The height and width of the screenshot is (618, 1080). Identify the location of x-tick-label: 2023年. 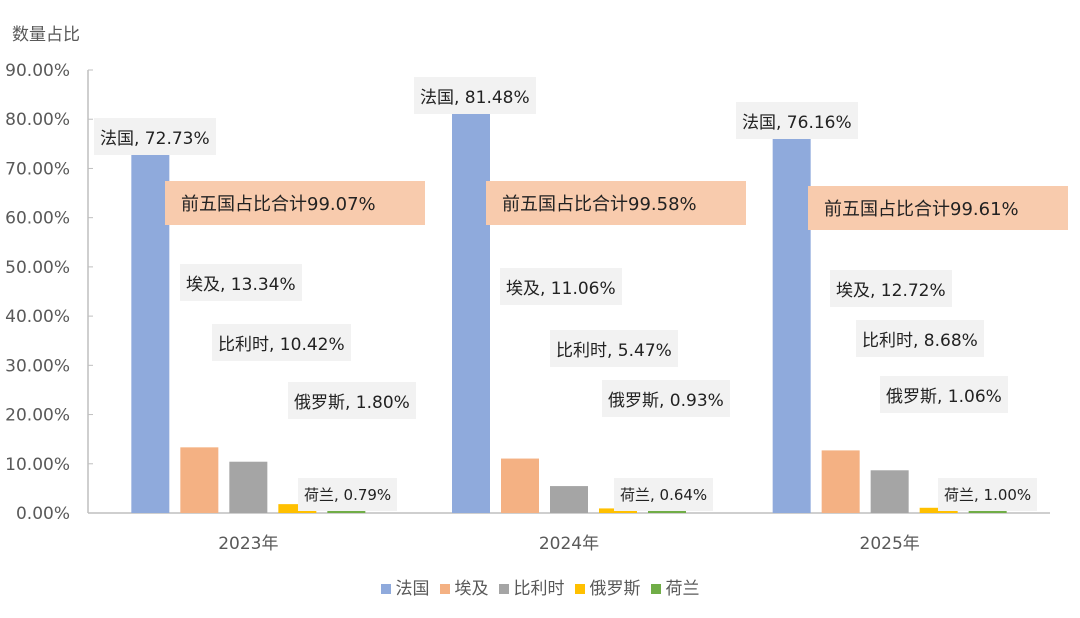
(248, 544).